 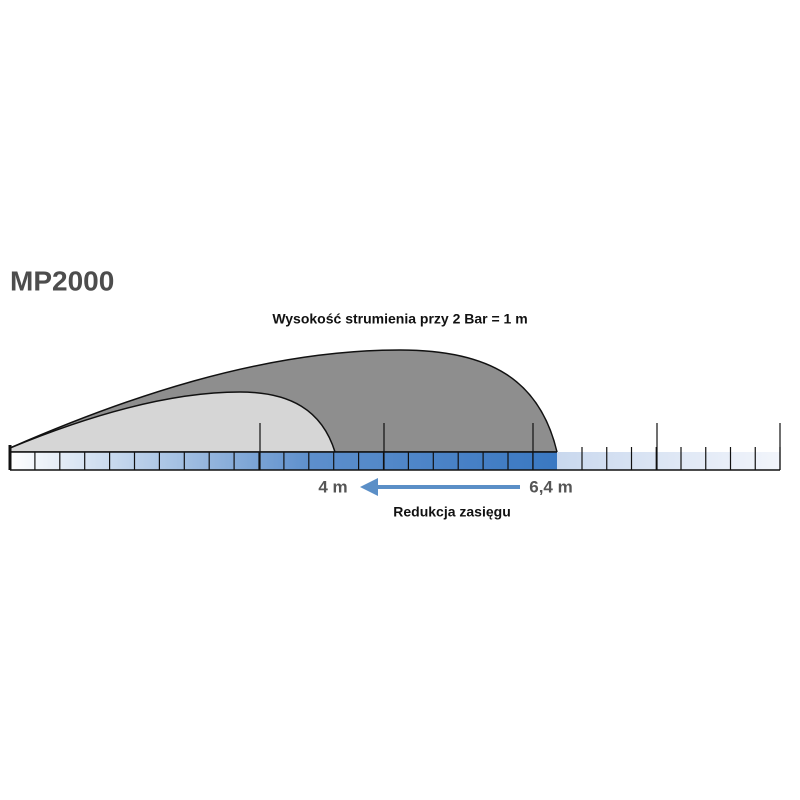 I want to click on short-spray, so click(x=173, y=422).